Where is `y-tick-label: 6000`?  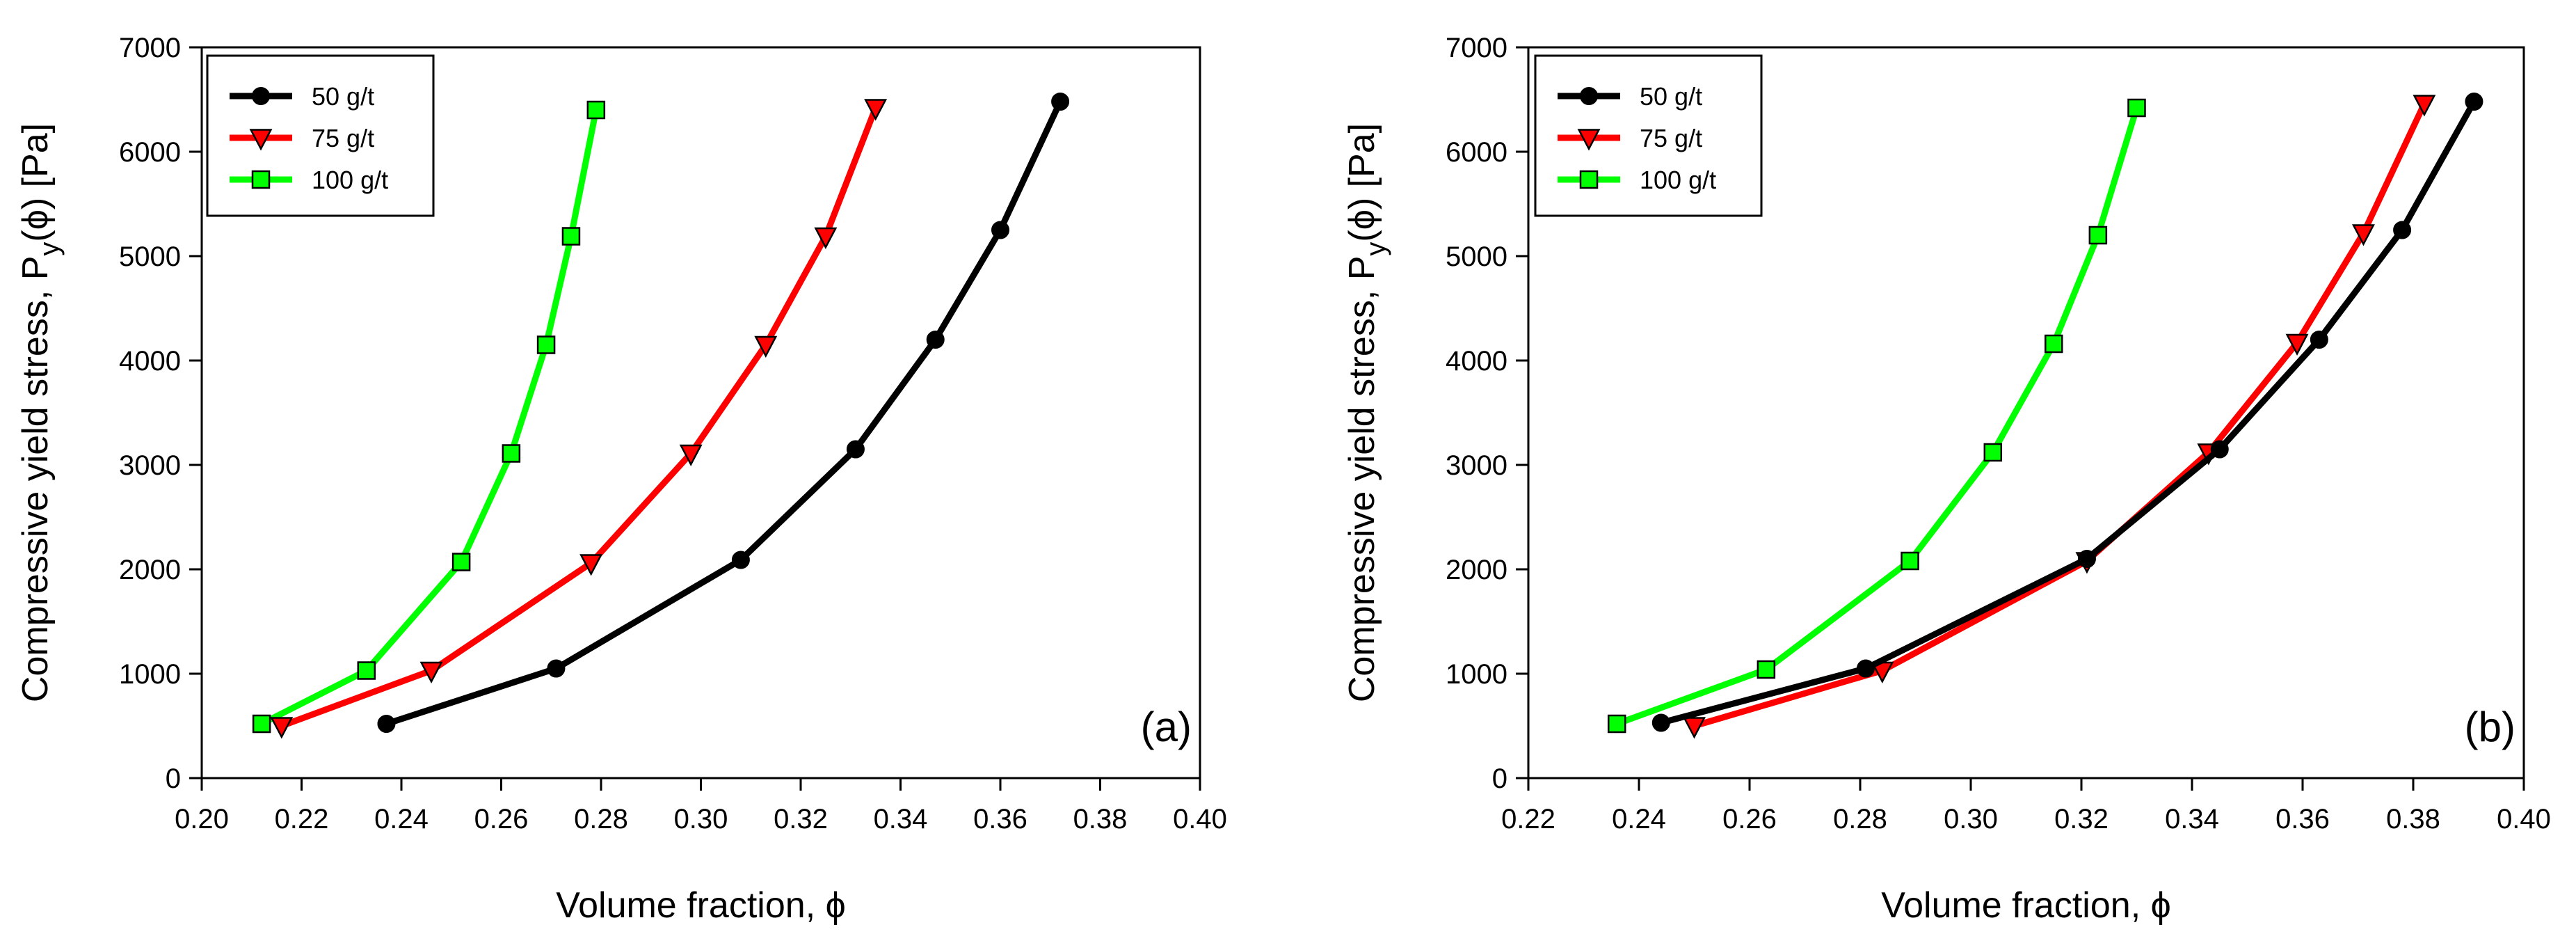 y-tick-label: 6000 is located at coordinates (1476, 152).